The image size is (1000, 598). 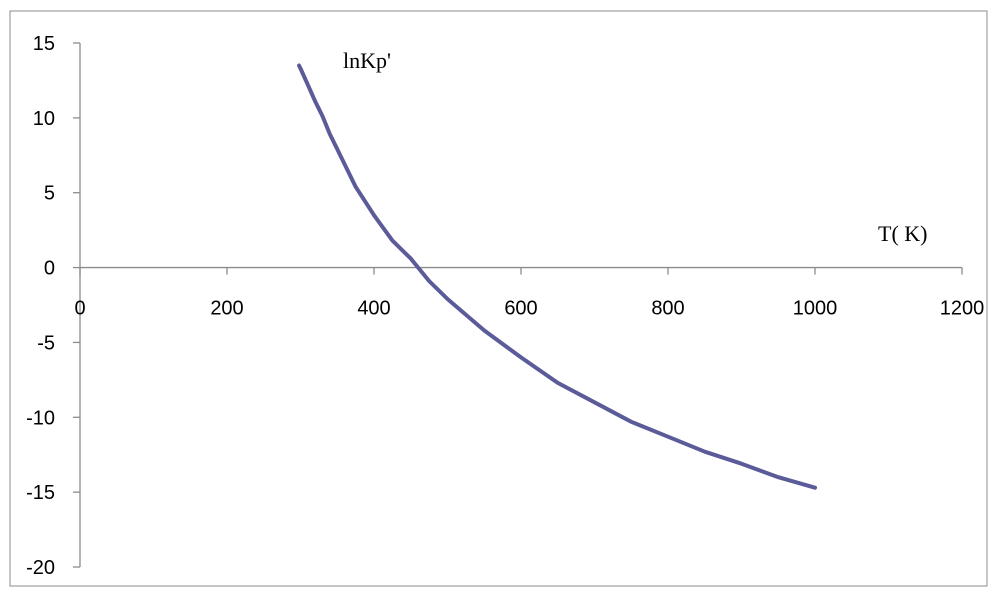 I want to click on y-tick-label: -15, so click(x=40, y=493).